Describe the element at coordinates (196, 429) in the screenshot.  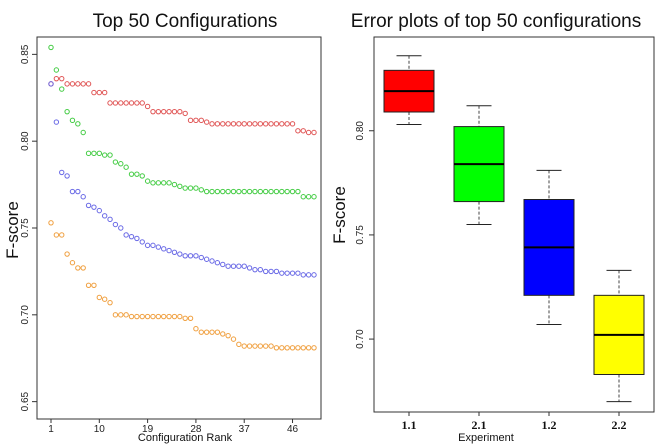
I see `x-tick-label: 28` at that location.